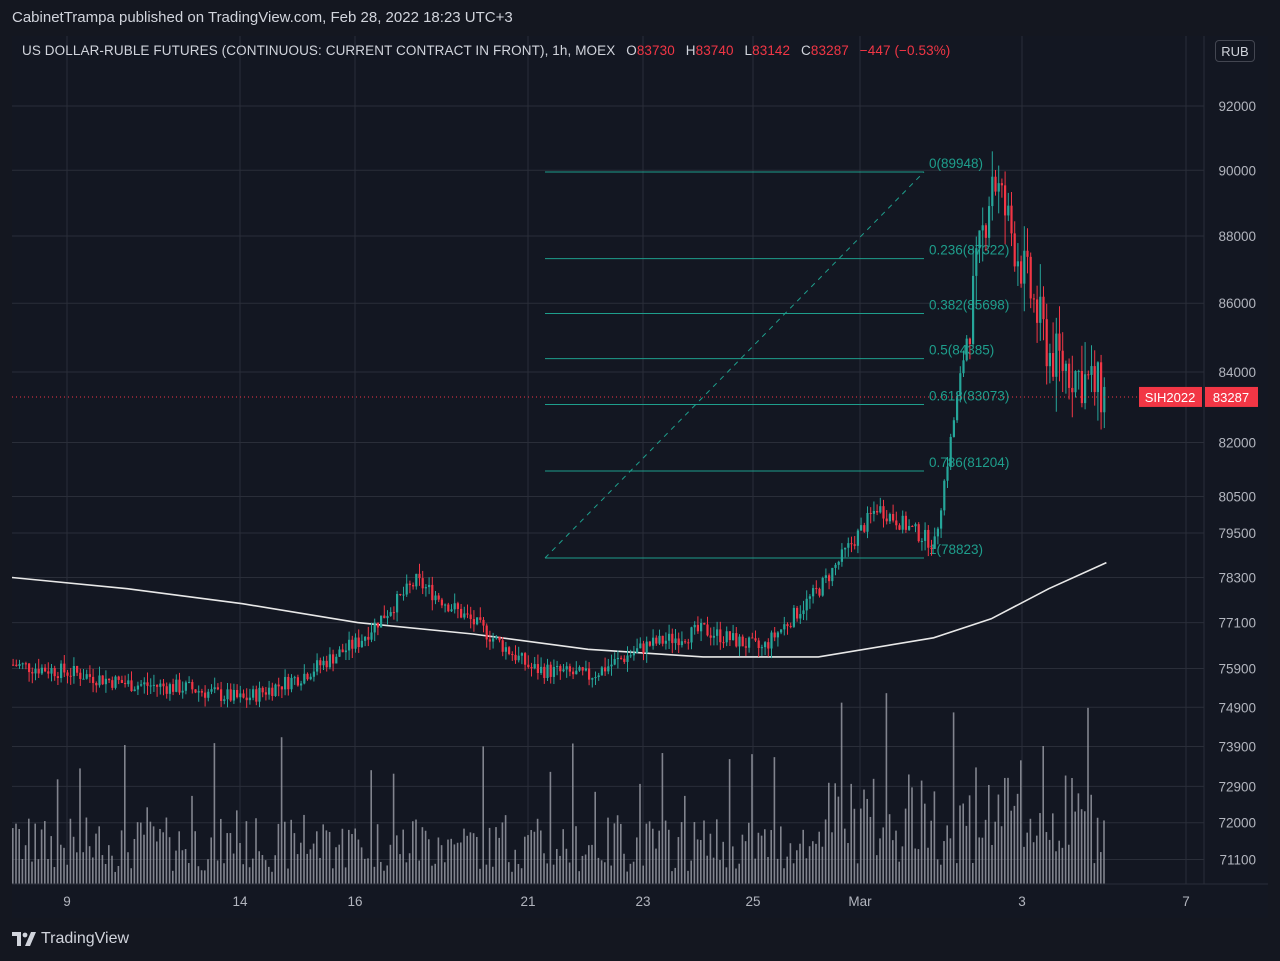 The image size is (1280, 961). I want to click on price-badge, so click(1231, 396).